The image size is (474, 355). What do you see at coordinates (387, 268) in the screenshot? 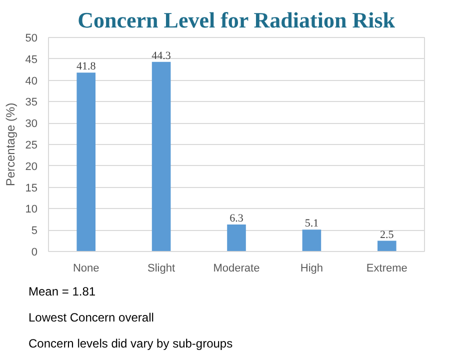
I see `x-tick-label: Extreme` at bounding box center [387, 268].